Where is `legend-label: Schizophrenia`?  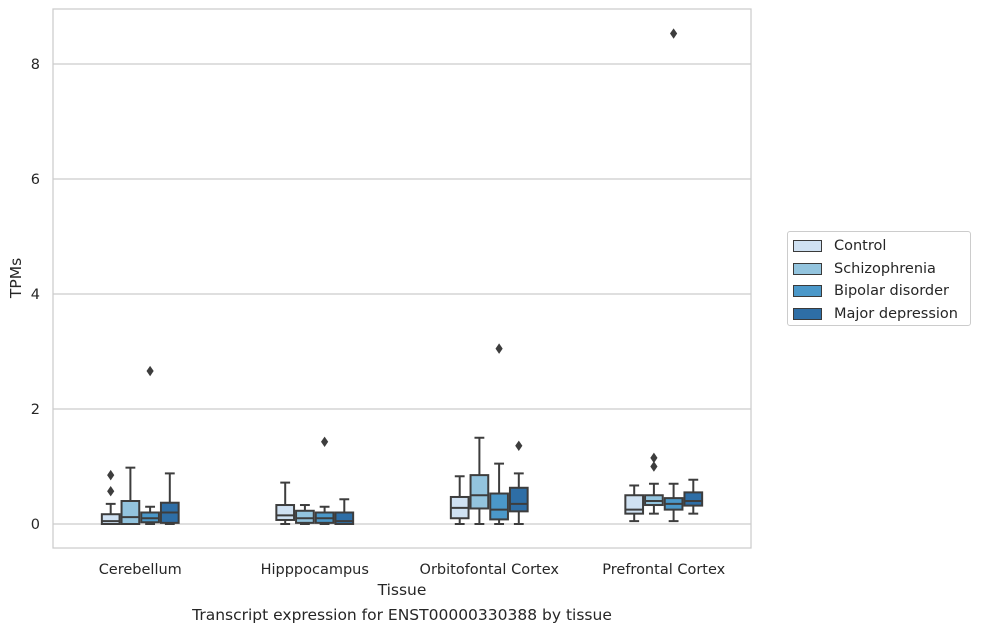 legend-label: Schizophrenia is located at coordinates (885, 268).